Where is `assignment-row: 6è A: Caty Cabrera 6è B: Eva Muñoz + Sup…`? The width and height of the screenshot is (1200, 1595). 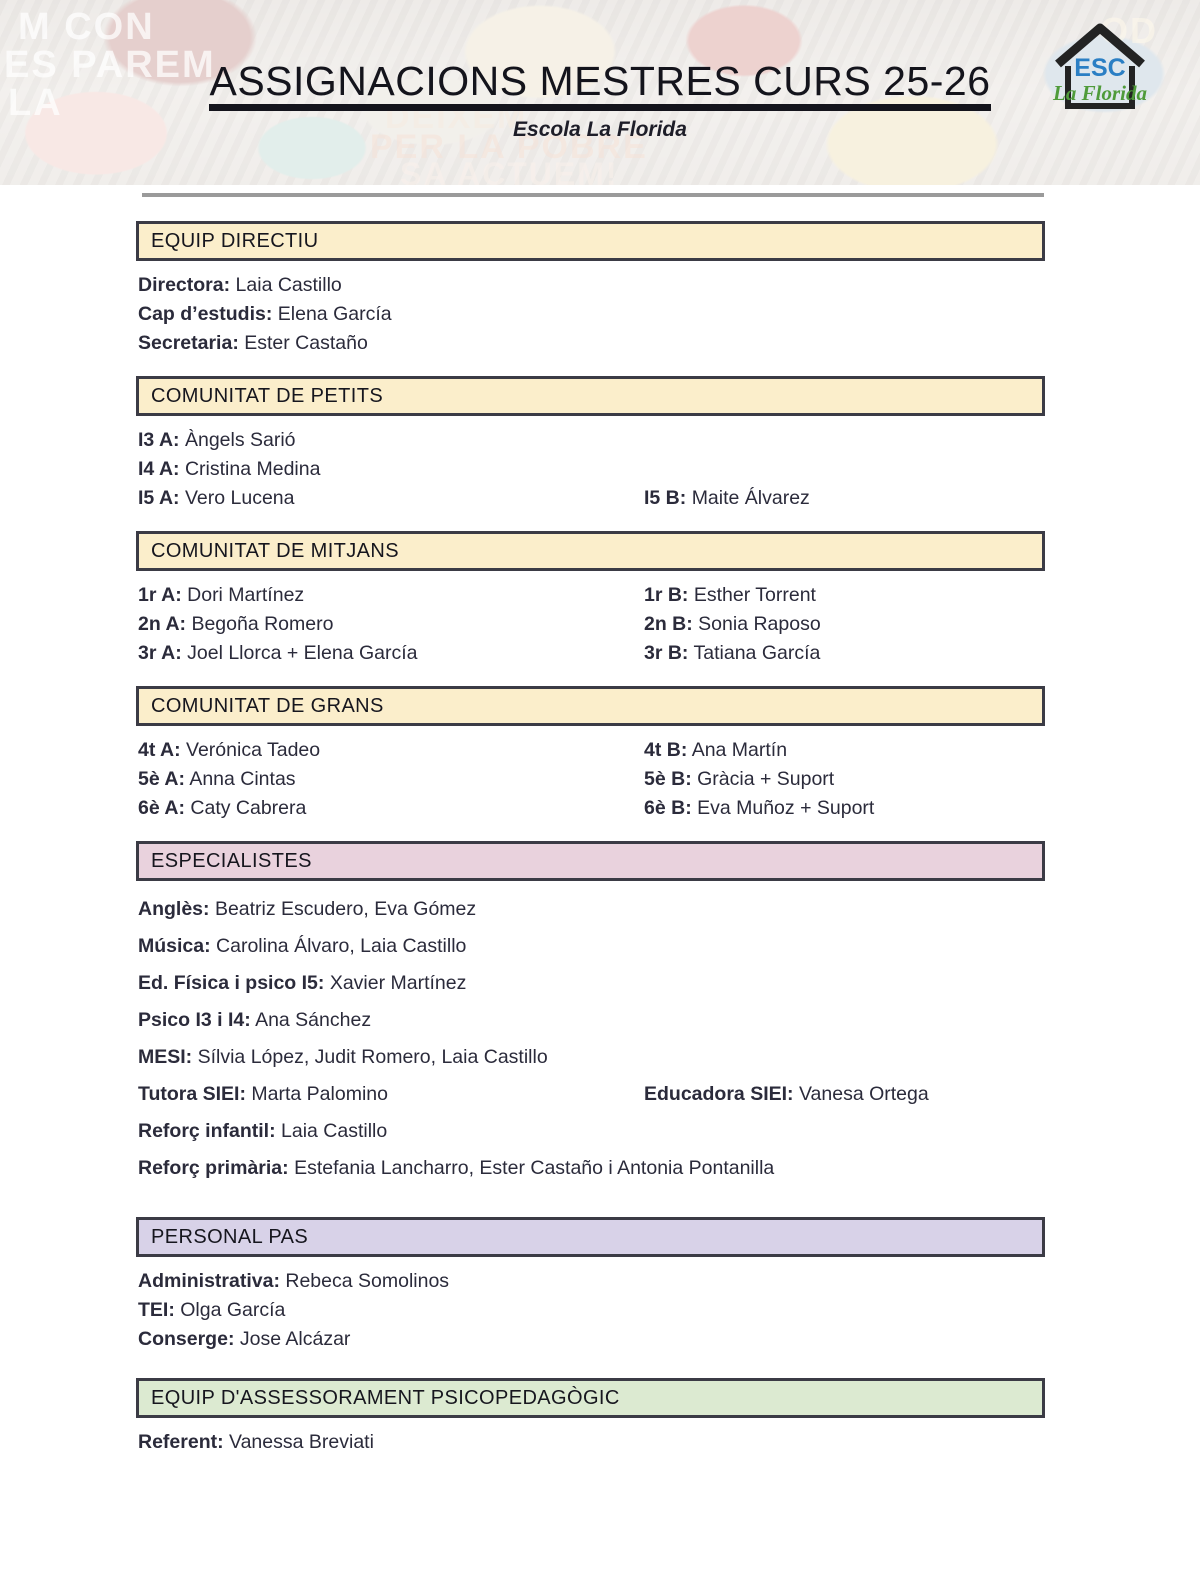
assignment-row: 6è A: Caty Cabrera 6è B: Eva Muñoz + Sup… is located at coordinates (669, 808).